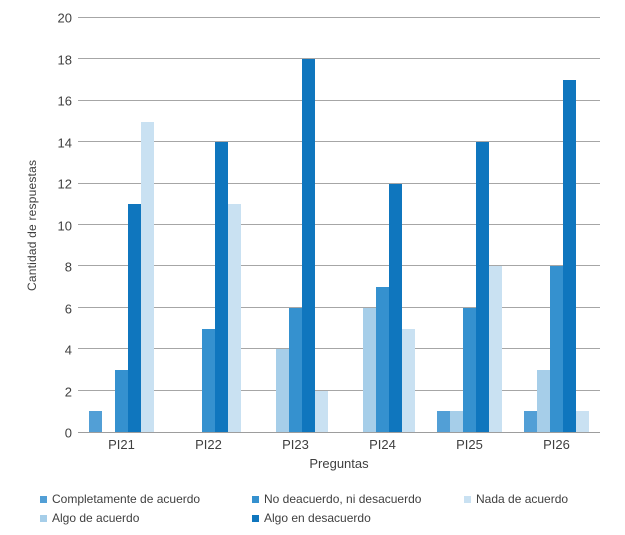 The image size is (625, 535). I want to click on bar-group-PI24, so click(382, 225).